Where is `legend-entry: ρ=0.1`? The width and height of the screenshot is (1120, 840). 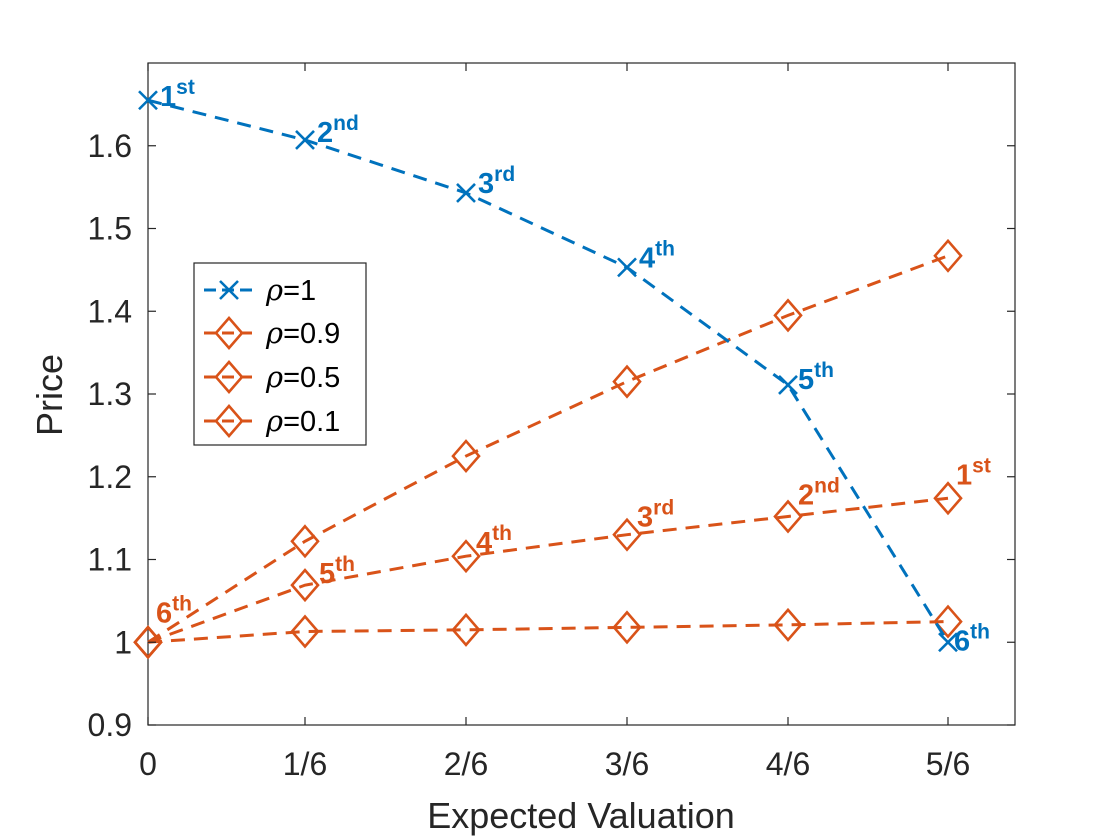 legend-entry: ρ=0.1 is located at coordinates (272, 421).